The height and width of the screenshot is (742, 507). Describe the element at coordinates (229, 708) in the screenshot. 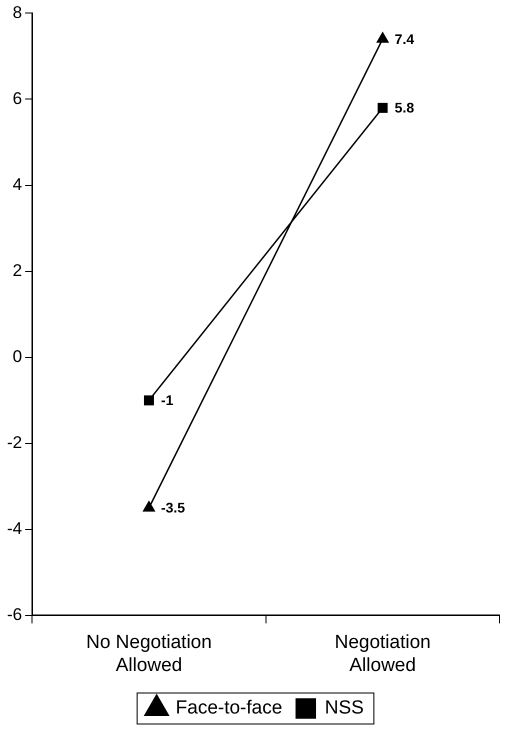

I see `legend-label: Face-to-face` at that location.